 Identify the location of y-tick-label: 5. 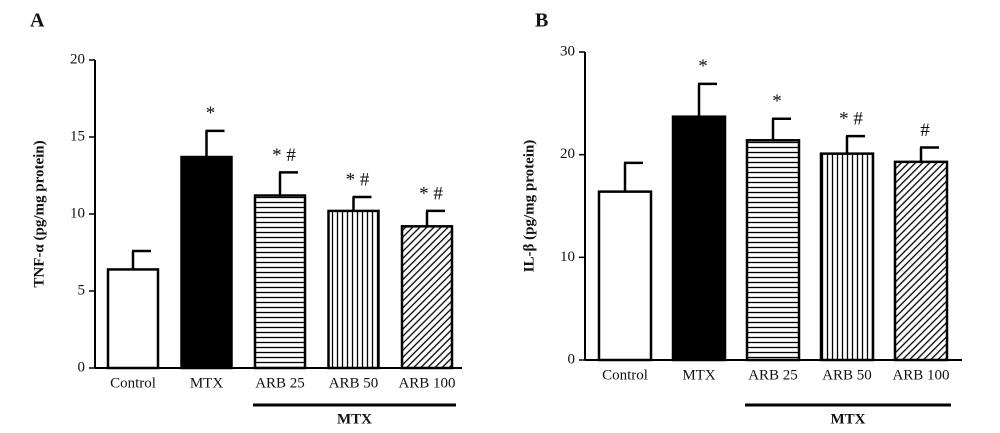
(82, 290).